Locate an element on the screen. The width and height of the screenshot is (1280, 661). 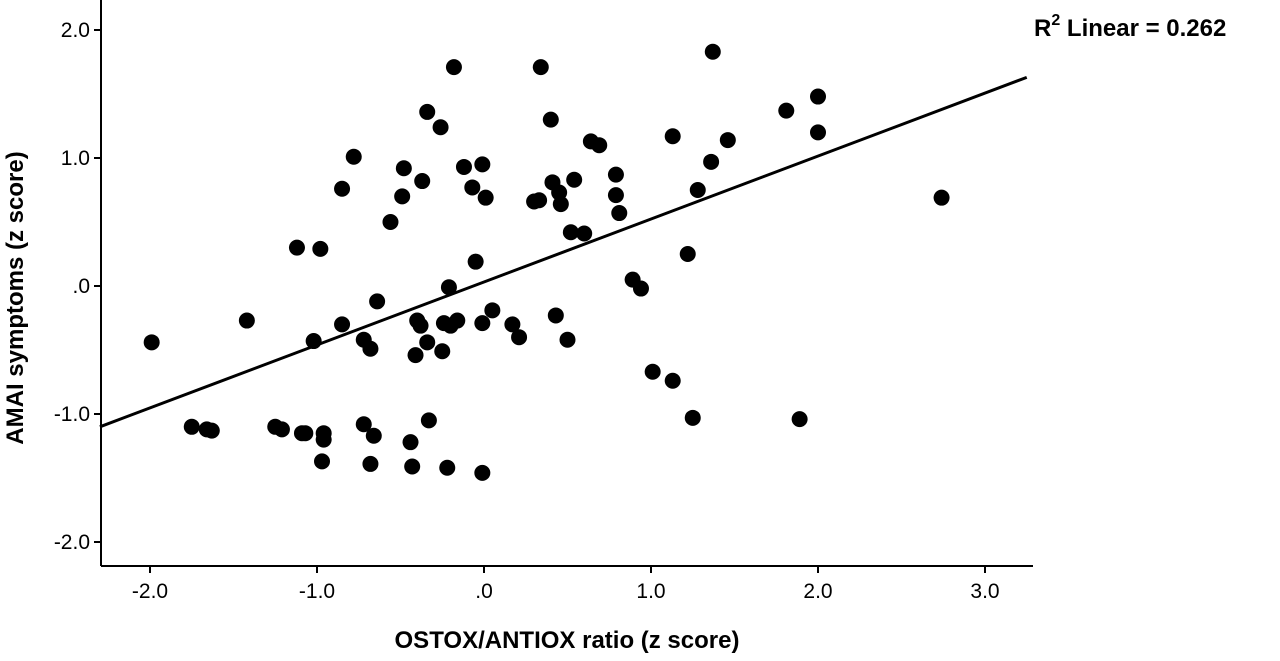
x-tick-label: -1.0 is located at coordinates (317, 591).